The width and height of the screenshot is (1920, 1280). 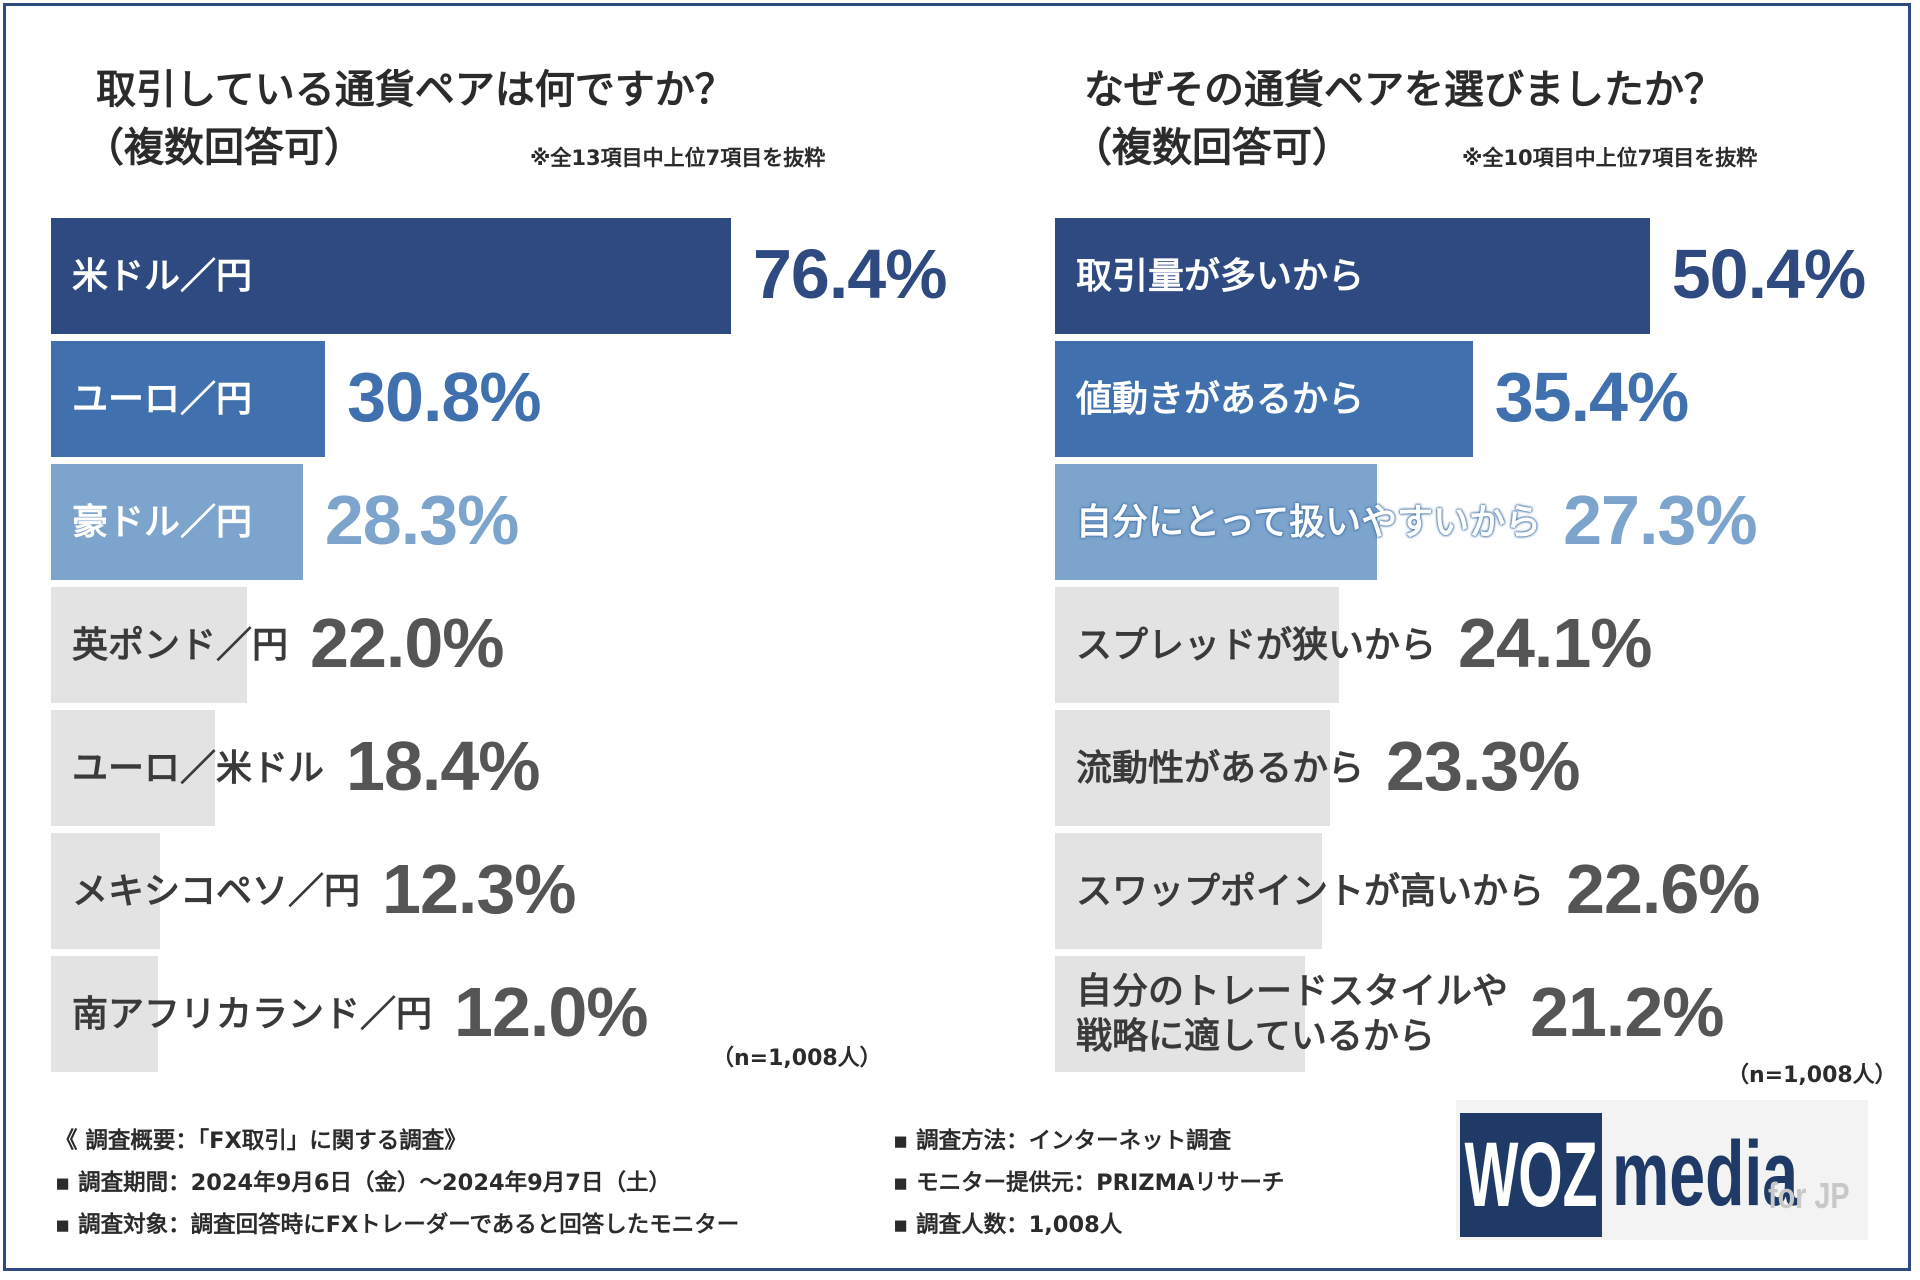 I want to click on left-bar-label-1: 米ドル／円, so click(x=162, y=276).